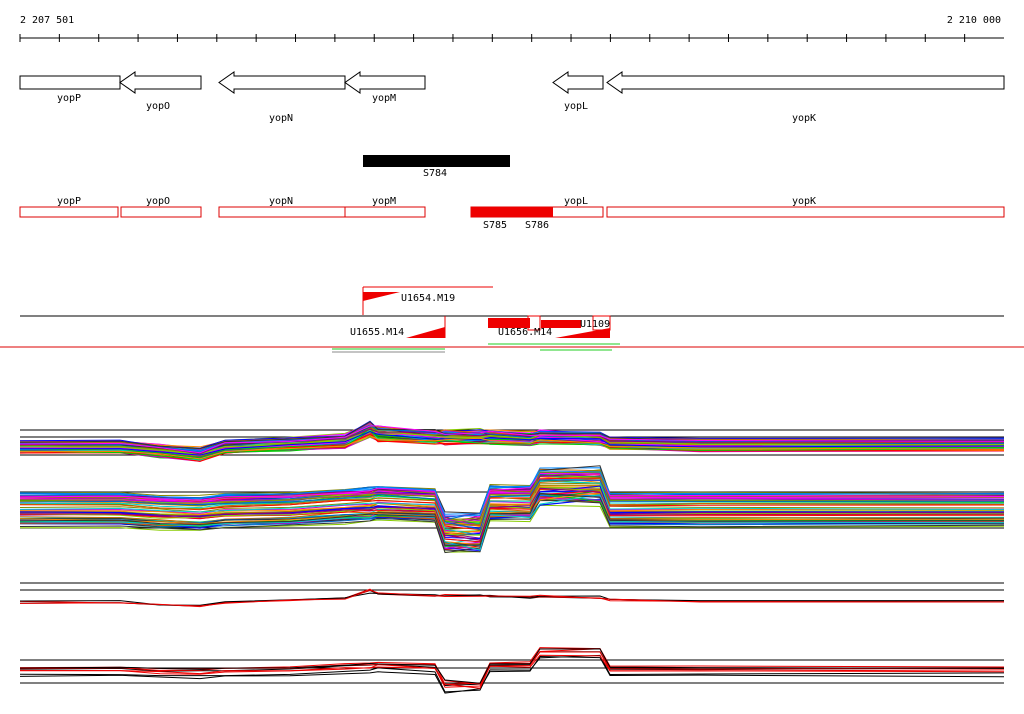  I want to click on ruler-start: 2 207 501, so click(47, 20).